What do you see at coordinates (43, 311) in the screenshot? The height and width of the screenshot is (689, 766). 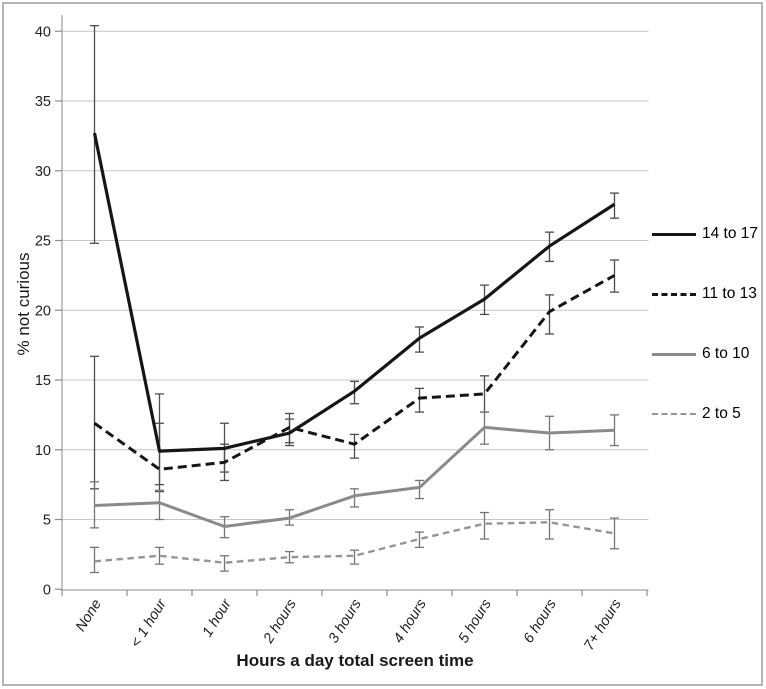 I see `y-tick-label-20: 20` at bounding box center [43, 311].